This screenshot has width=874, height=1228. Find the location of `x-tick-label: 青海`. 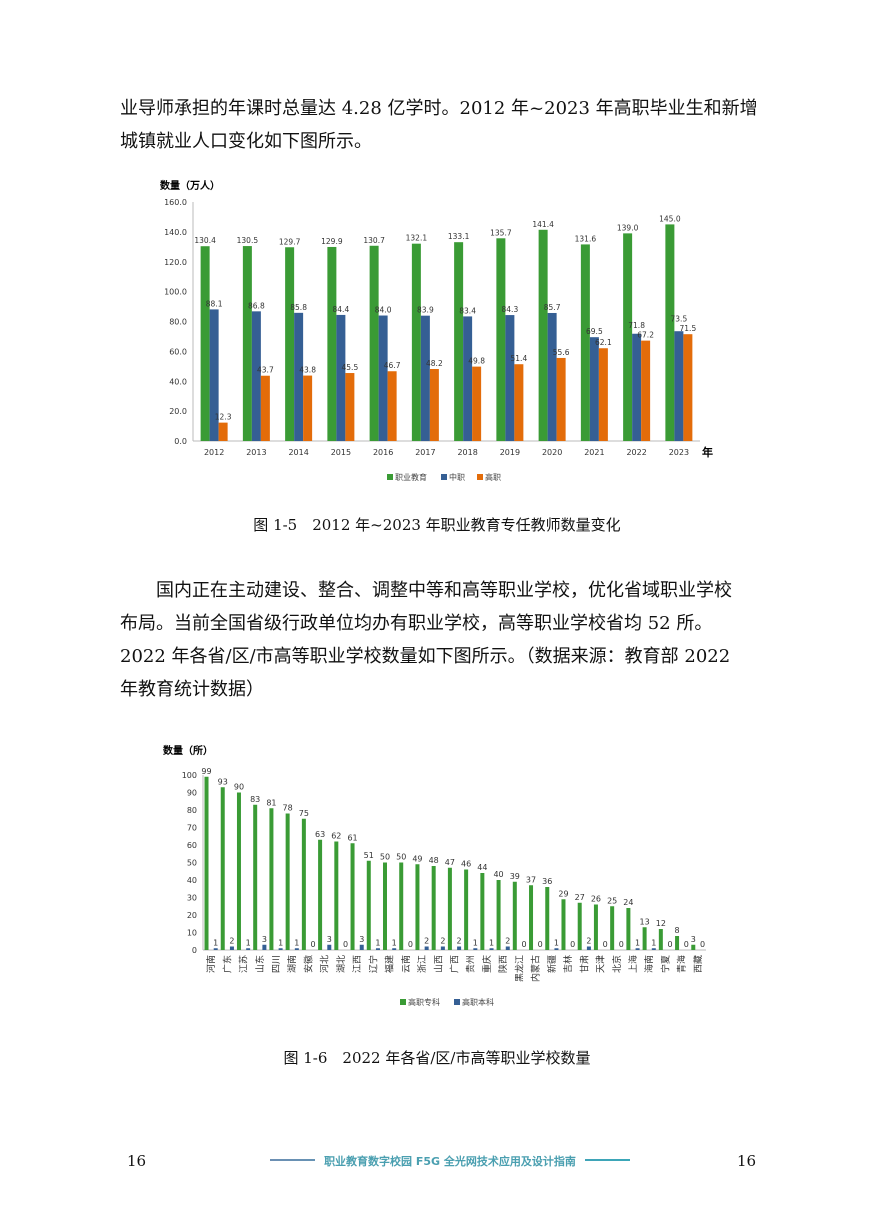

x-tick-label: 青海 is located at coordinates (682, 964).